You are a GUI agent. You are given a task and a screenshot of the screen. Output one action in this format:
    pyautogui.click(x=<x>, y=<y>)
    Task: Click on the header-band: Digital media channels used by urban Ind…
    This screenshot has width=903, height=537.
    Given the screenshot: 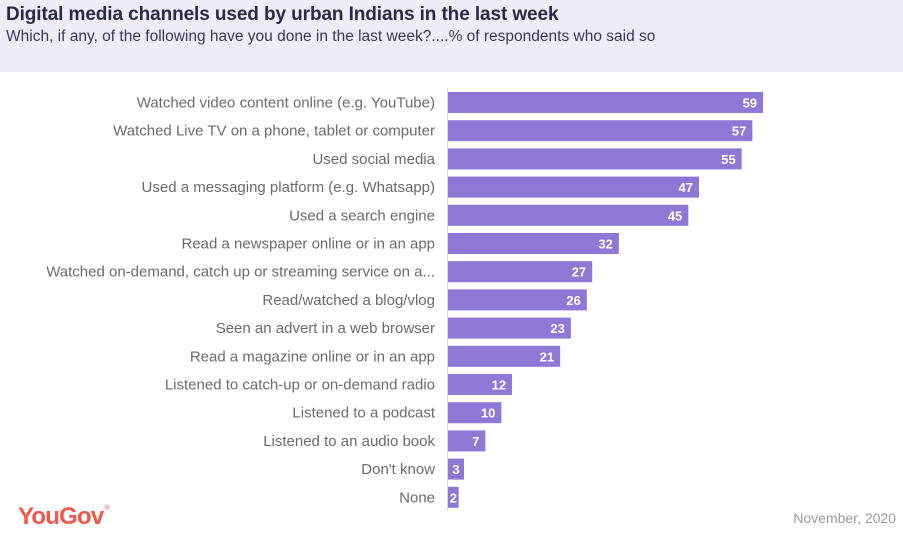 What is the action you would take?
    pyautogui.click(x=451, y=36)
    